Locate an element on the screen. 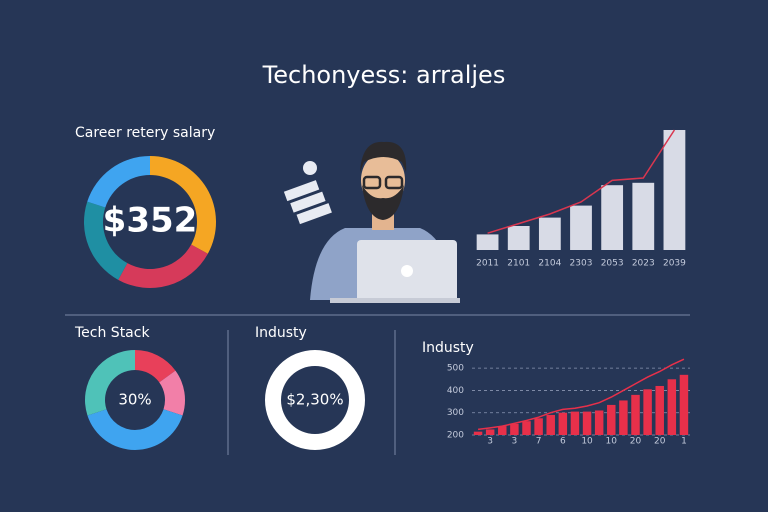 The width and height of the screenshot is (768, 512). x-tick-label: 2011 is located at coordinates (487, 264).